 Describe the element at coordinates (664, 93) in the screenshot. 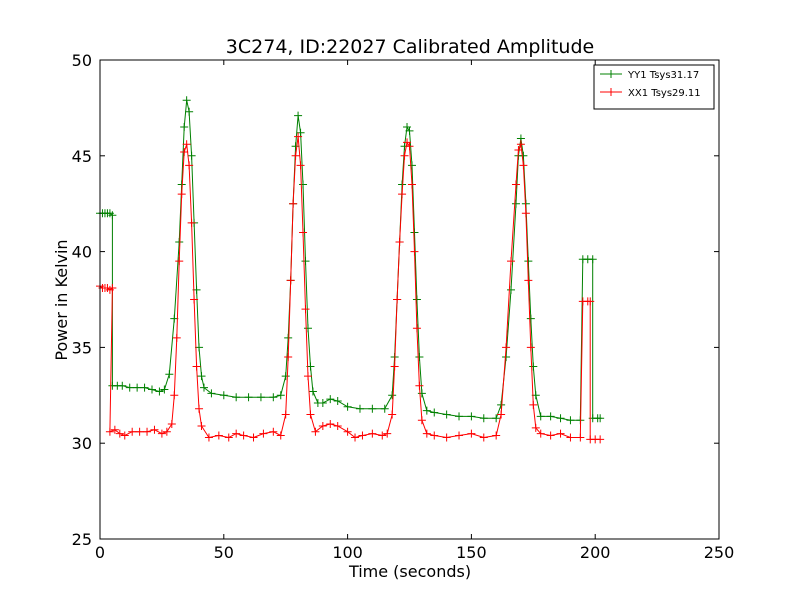

I see `legend-label: XX1 Tsys29.11` at that location.